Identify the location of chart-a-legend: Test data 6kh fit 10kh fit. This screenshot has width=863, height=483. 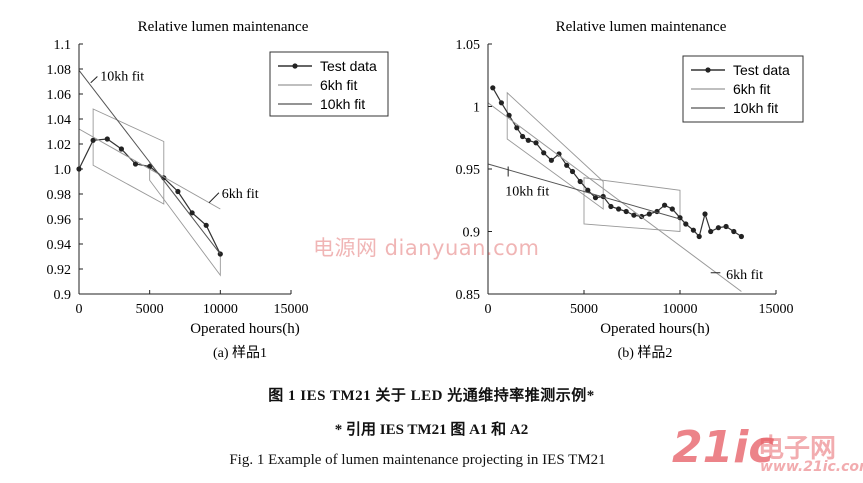
(329, 84).